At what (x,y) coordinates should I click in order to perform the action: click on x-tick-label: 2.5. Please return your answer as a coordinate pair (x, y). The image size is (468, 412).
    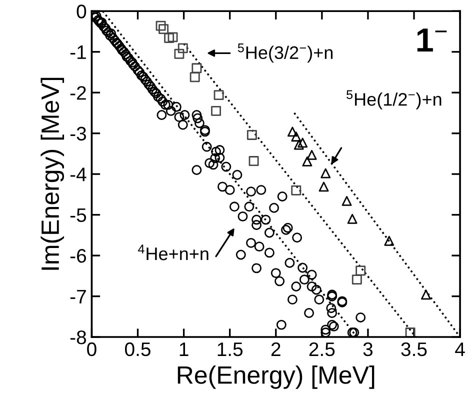
    Looking at the image, I should click on (322, 349).